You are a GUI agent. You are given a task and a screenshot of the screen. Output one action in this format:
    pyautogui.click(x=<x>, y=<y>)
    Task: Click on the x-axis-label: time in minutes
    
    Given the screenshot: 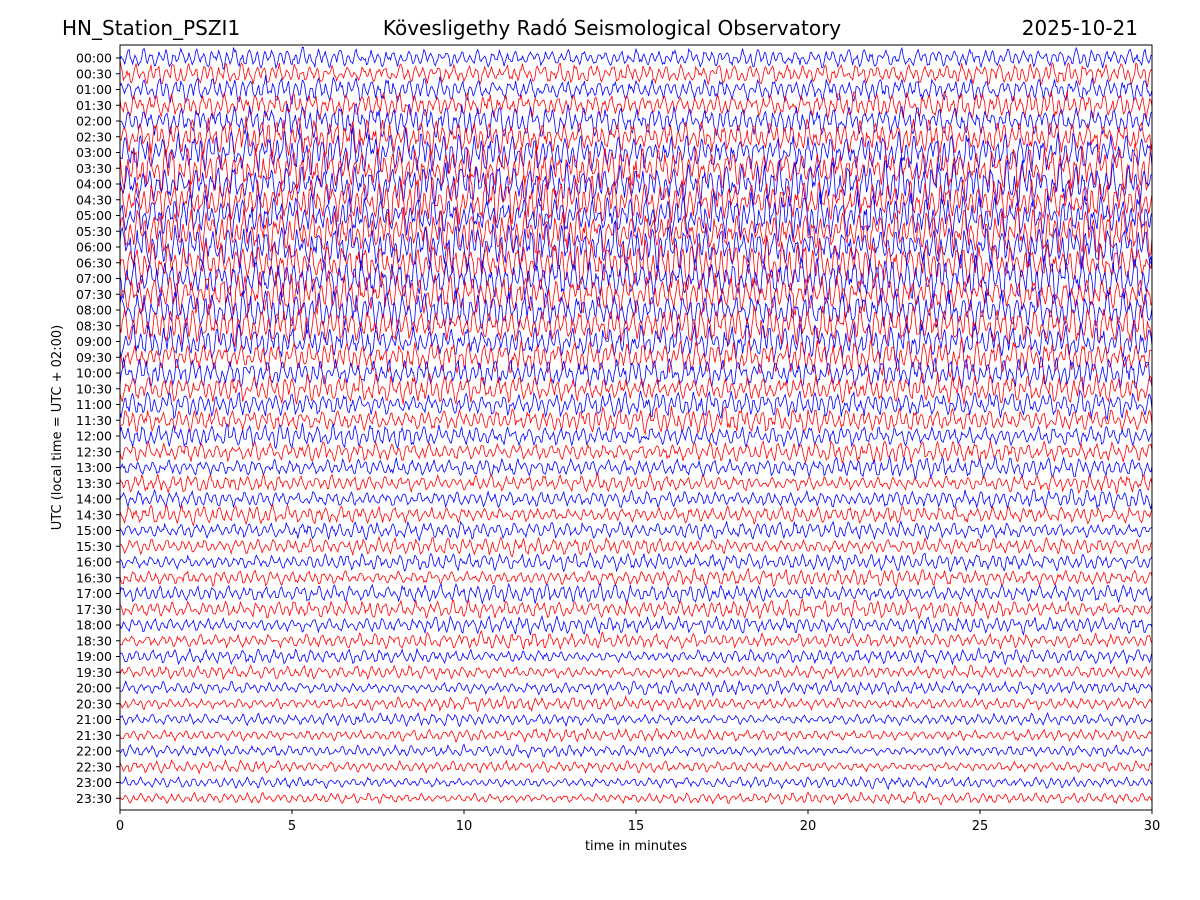 What is the action you would take?
    pyautogui.click(x=636, y=846)
    